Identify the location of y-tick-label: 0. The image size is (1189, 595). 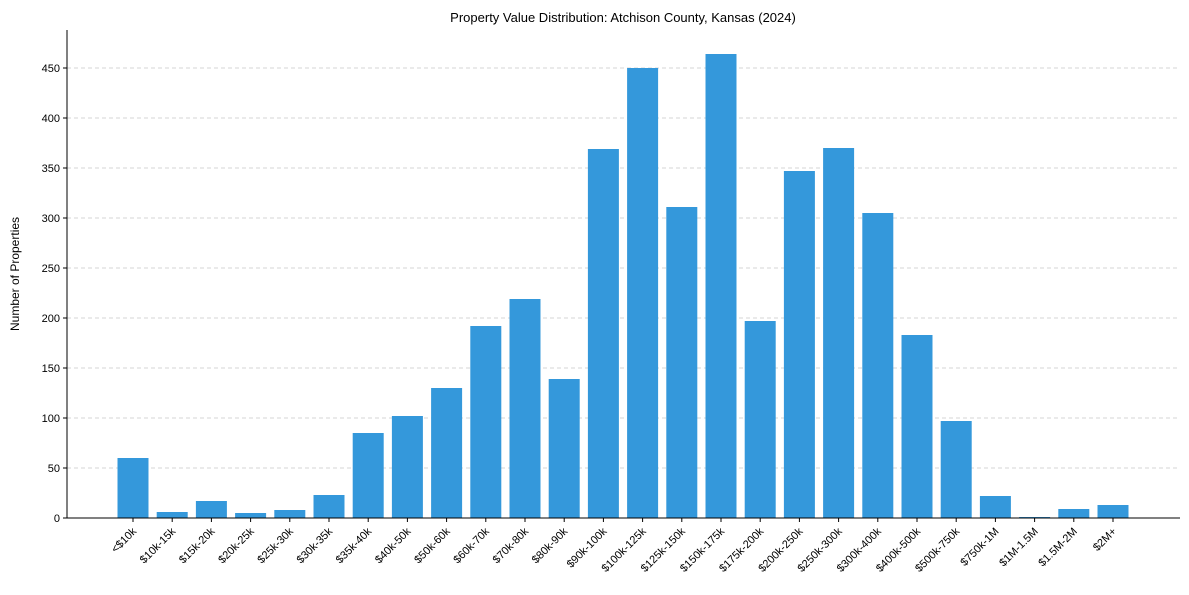
(57, 519).